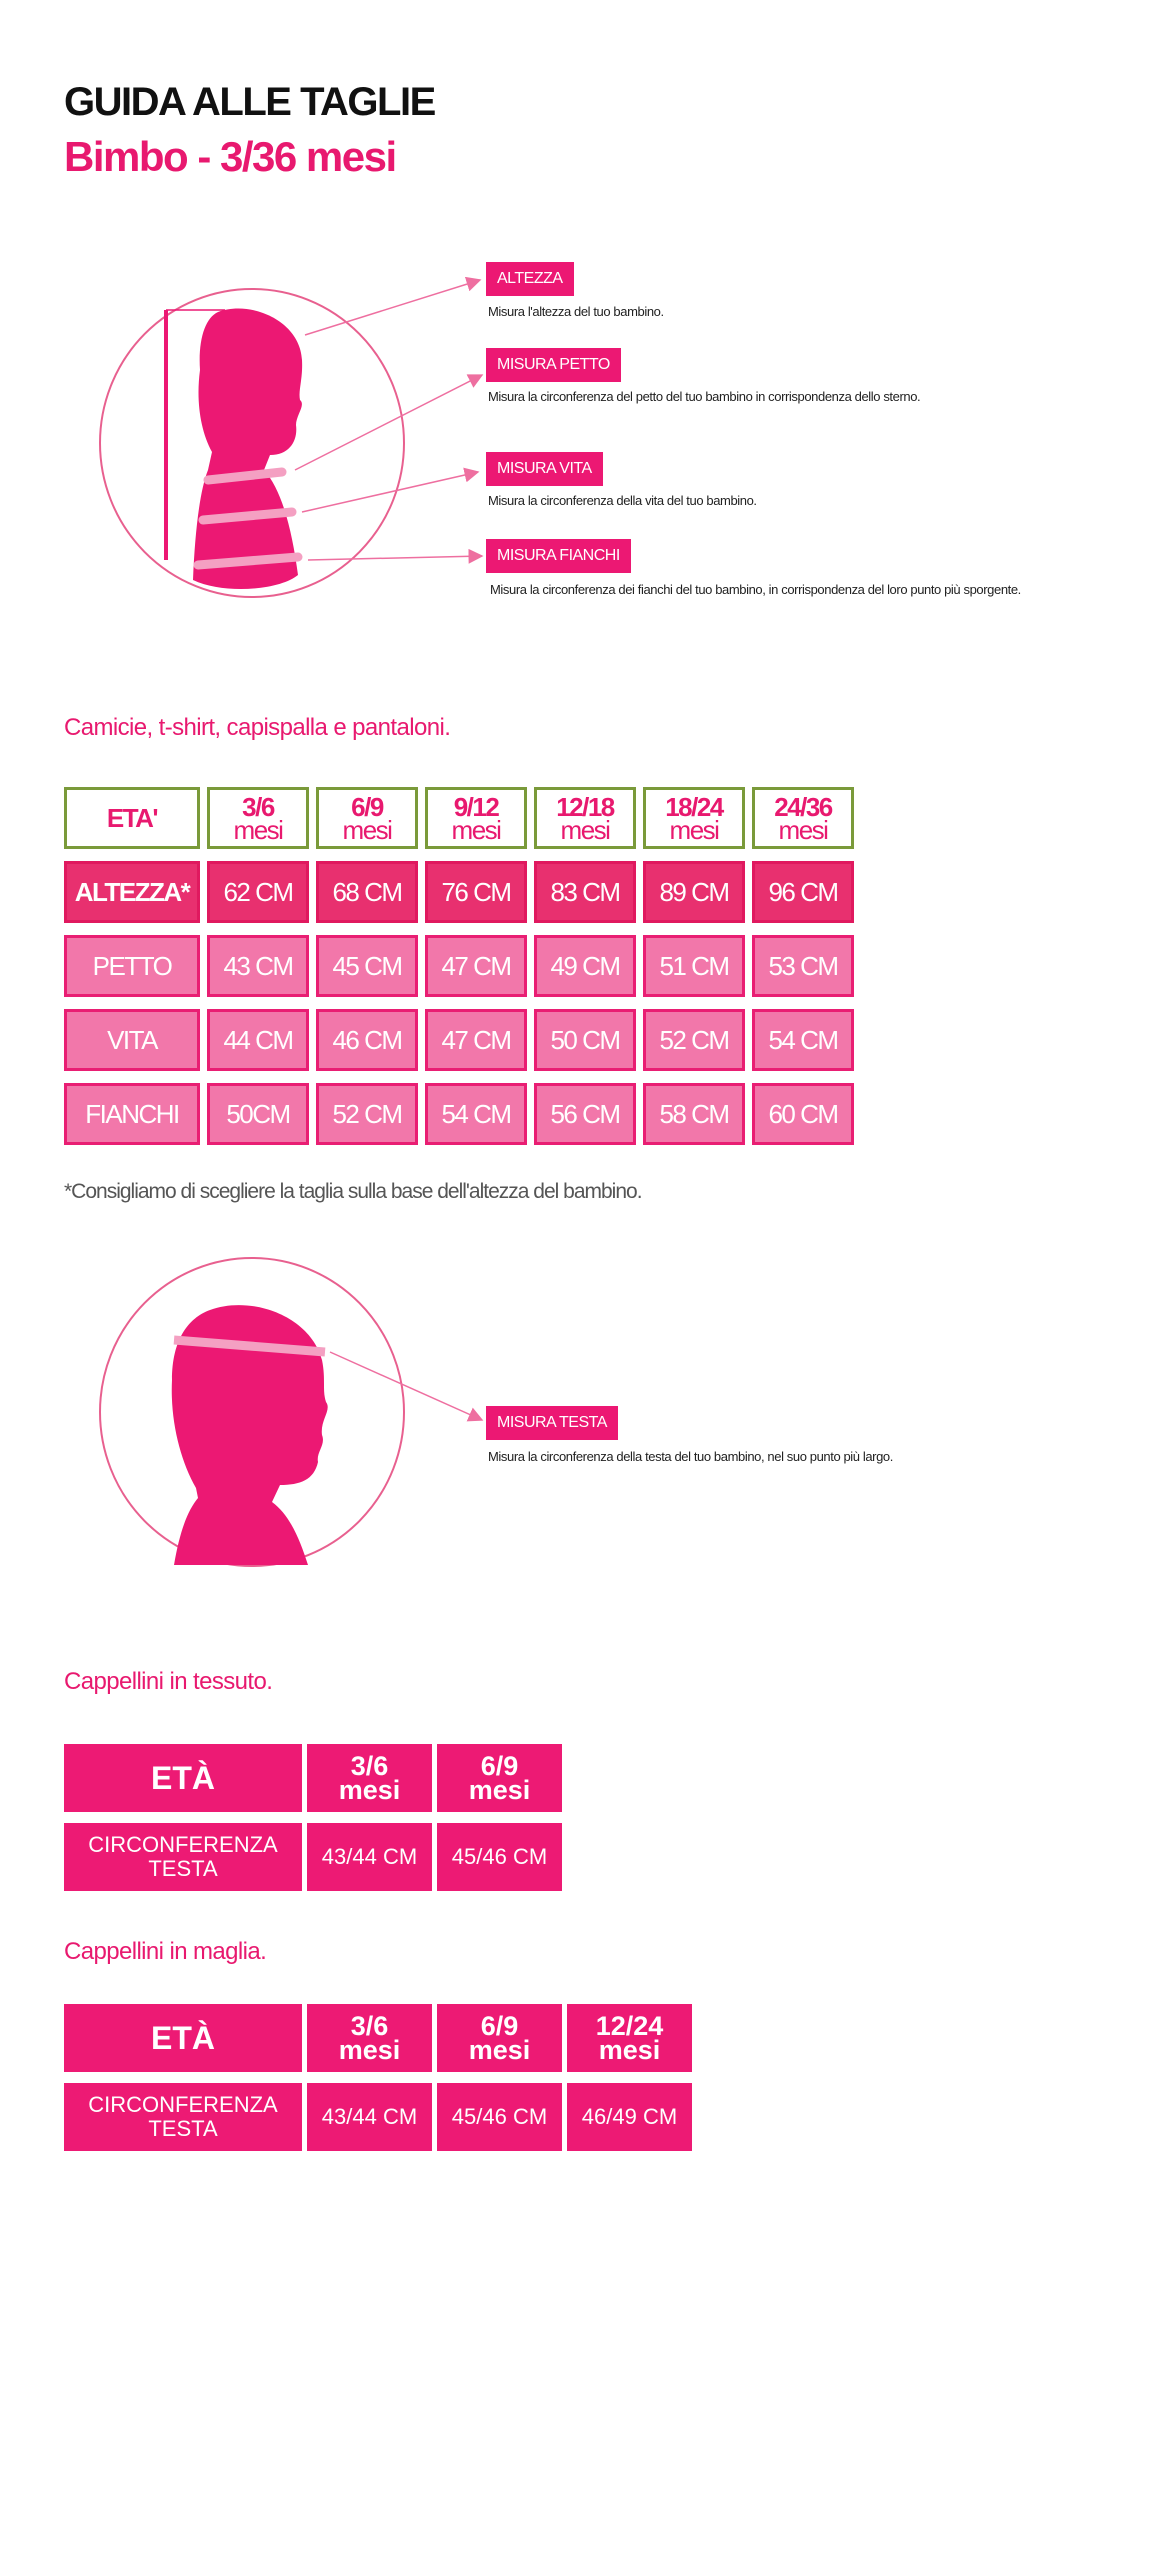 Image resolution: width=1159 pixels, height=2560 pixels. I want to click on table-cell: 56 CM, so click(585, 1114).